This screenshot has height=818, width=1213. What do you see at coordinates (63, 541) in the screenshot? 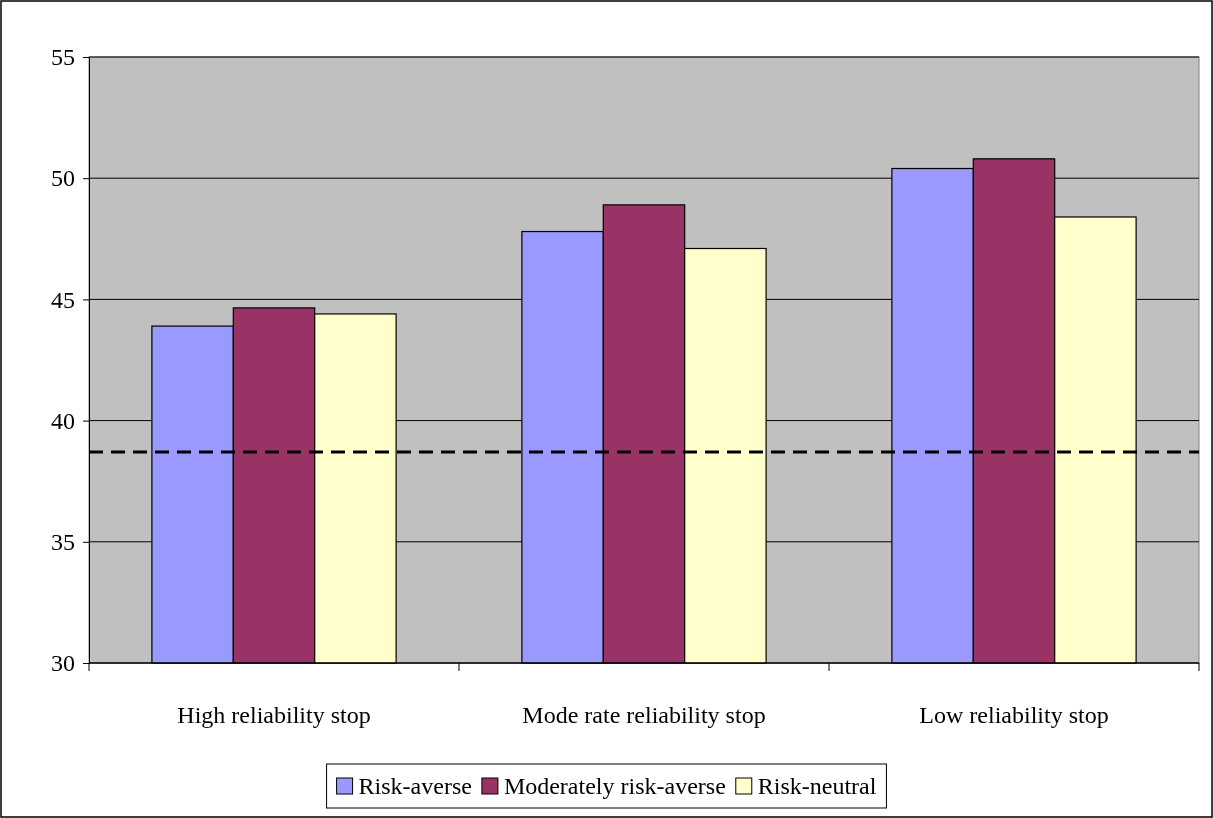
I see `y-tick-label: 35` at bounding box center [63, 541].